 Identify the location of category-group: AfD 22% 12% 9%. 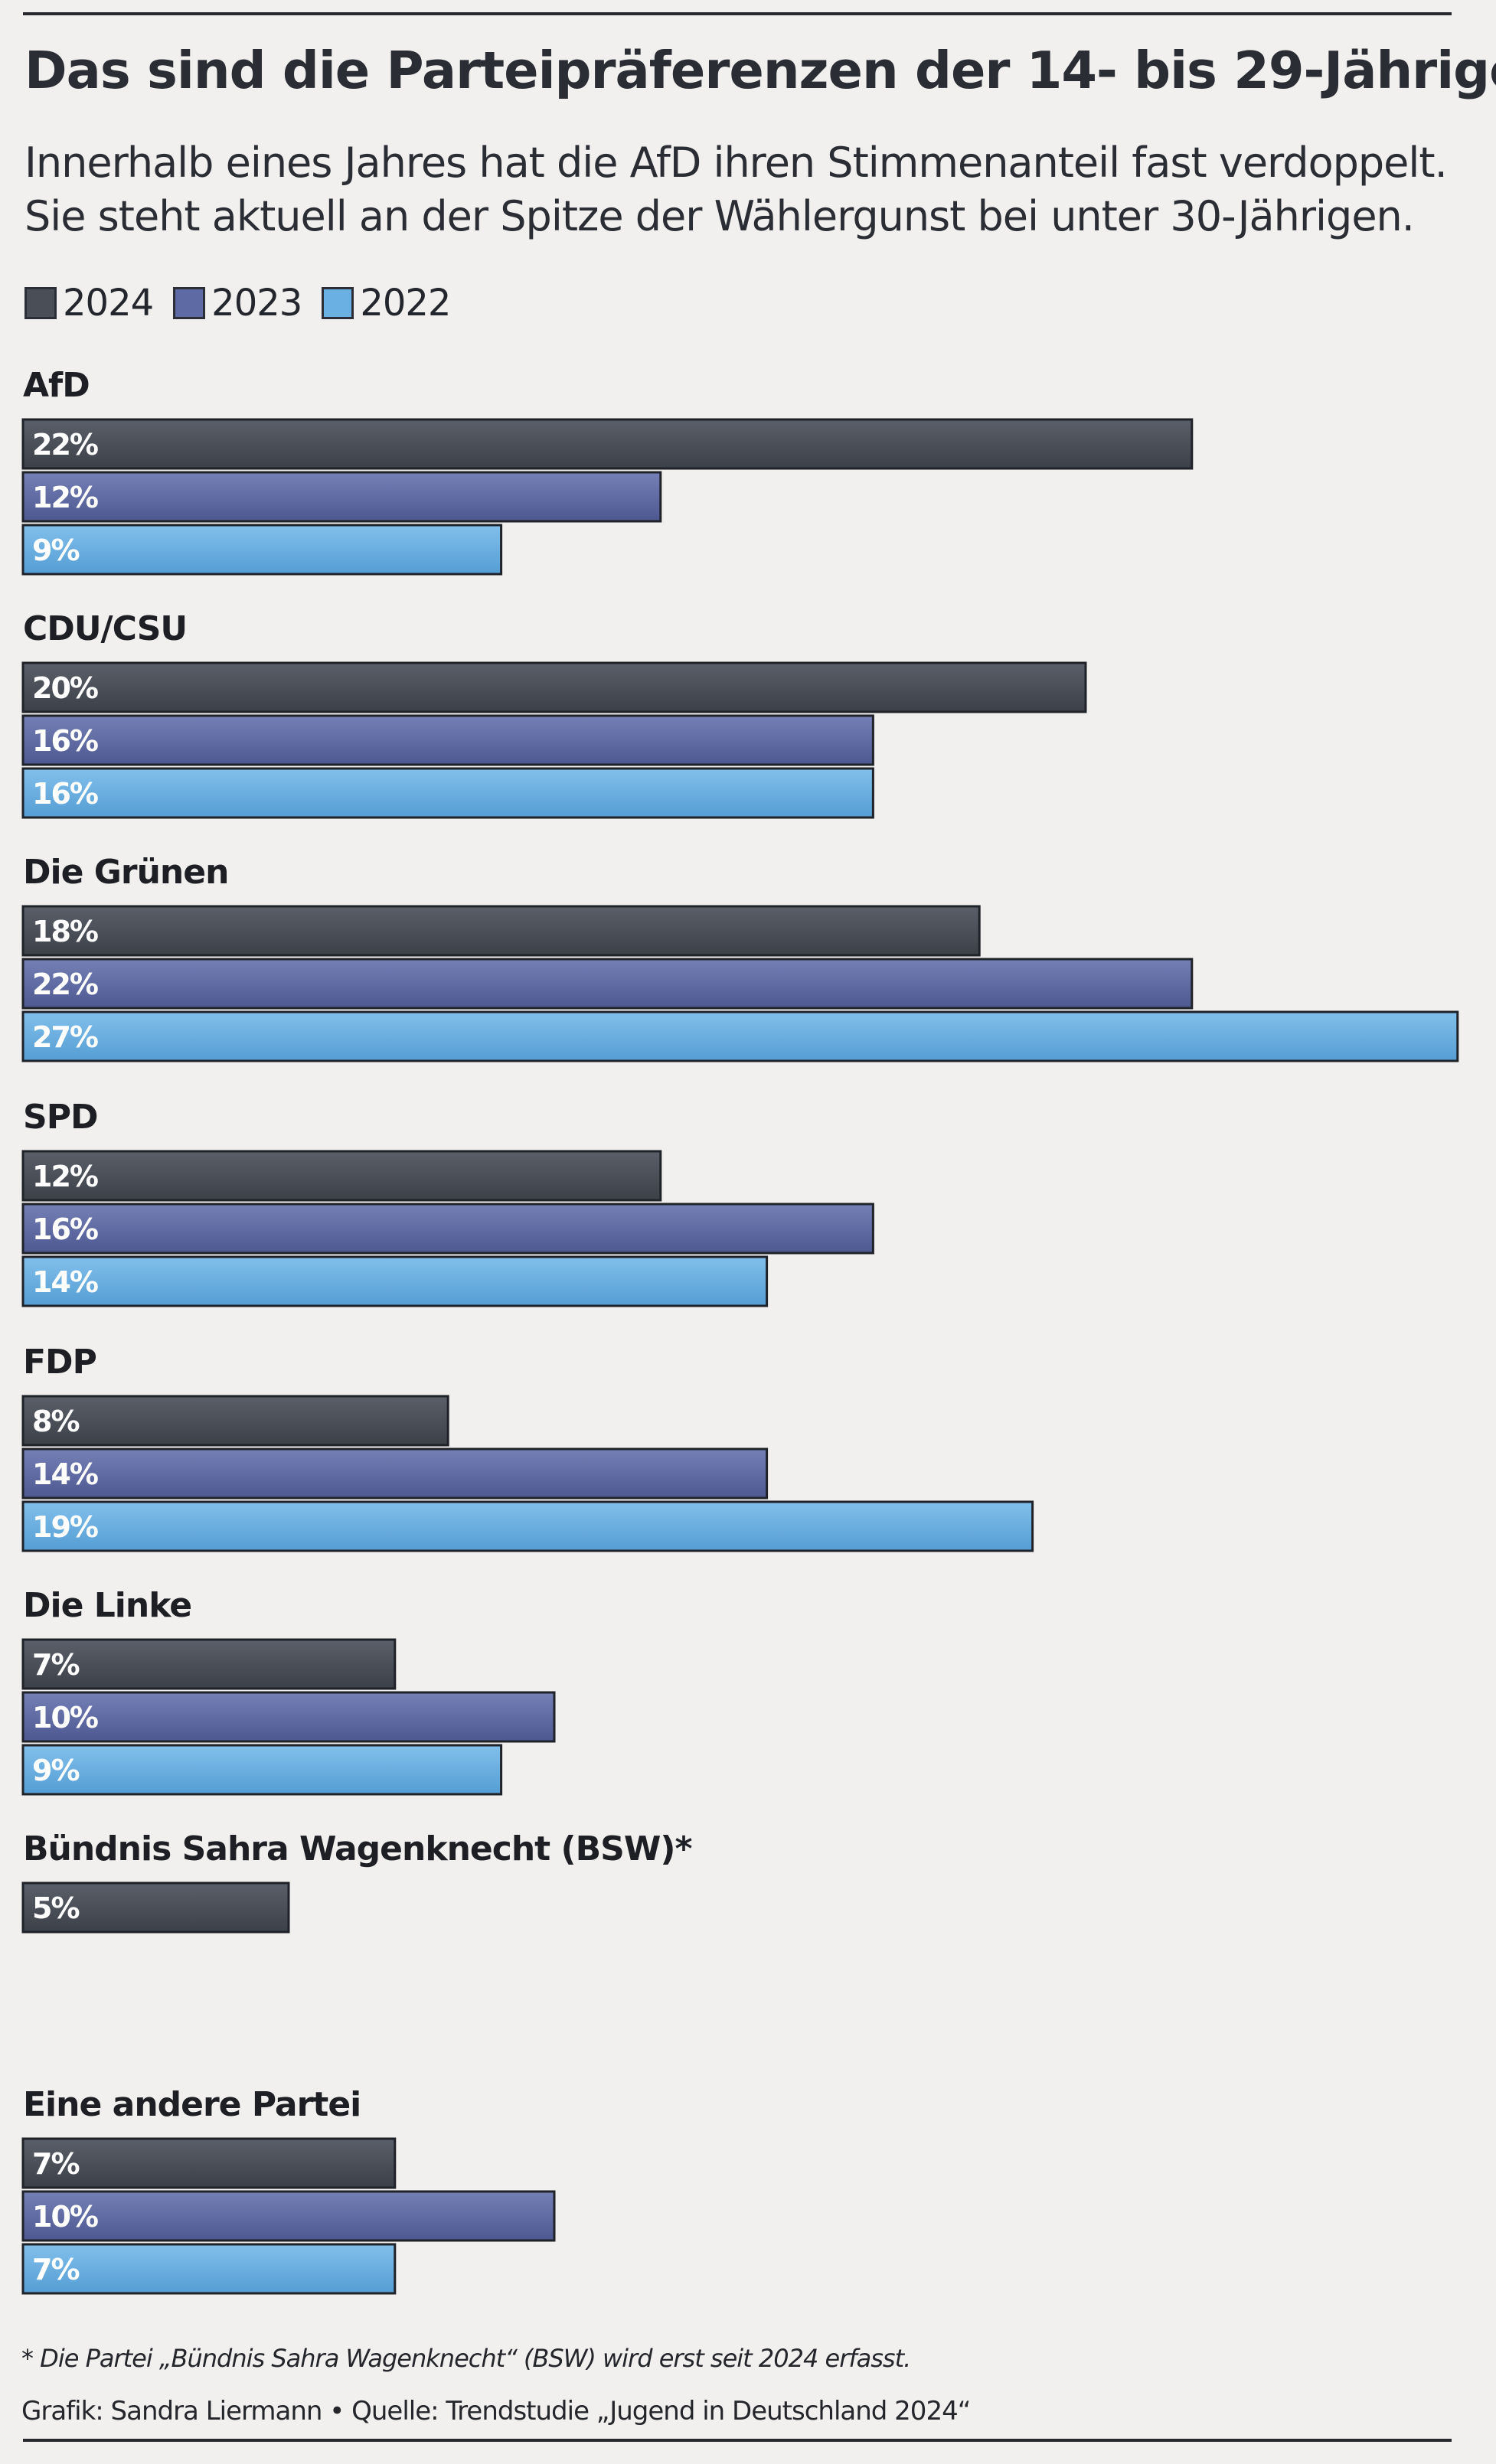
(607, 471).